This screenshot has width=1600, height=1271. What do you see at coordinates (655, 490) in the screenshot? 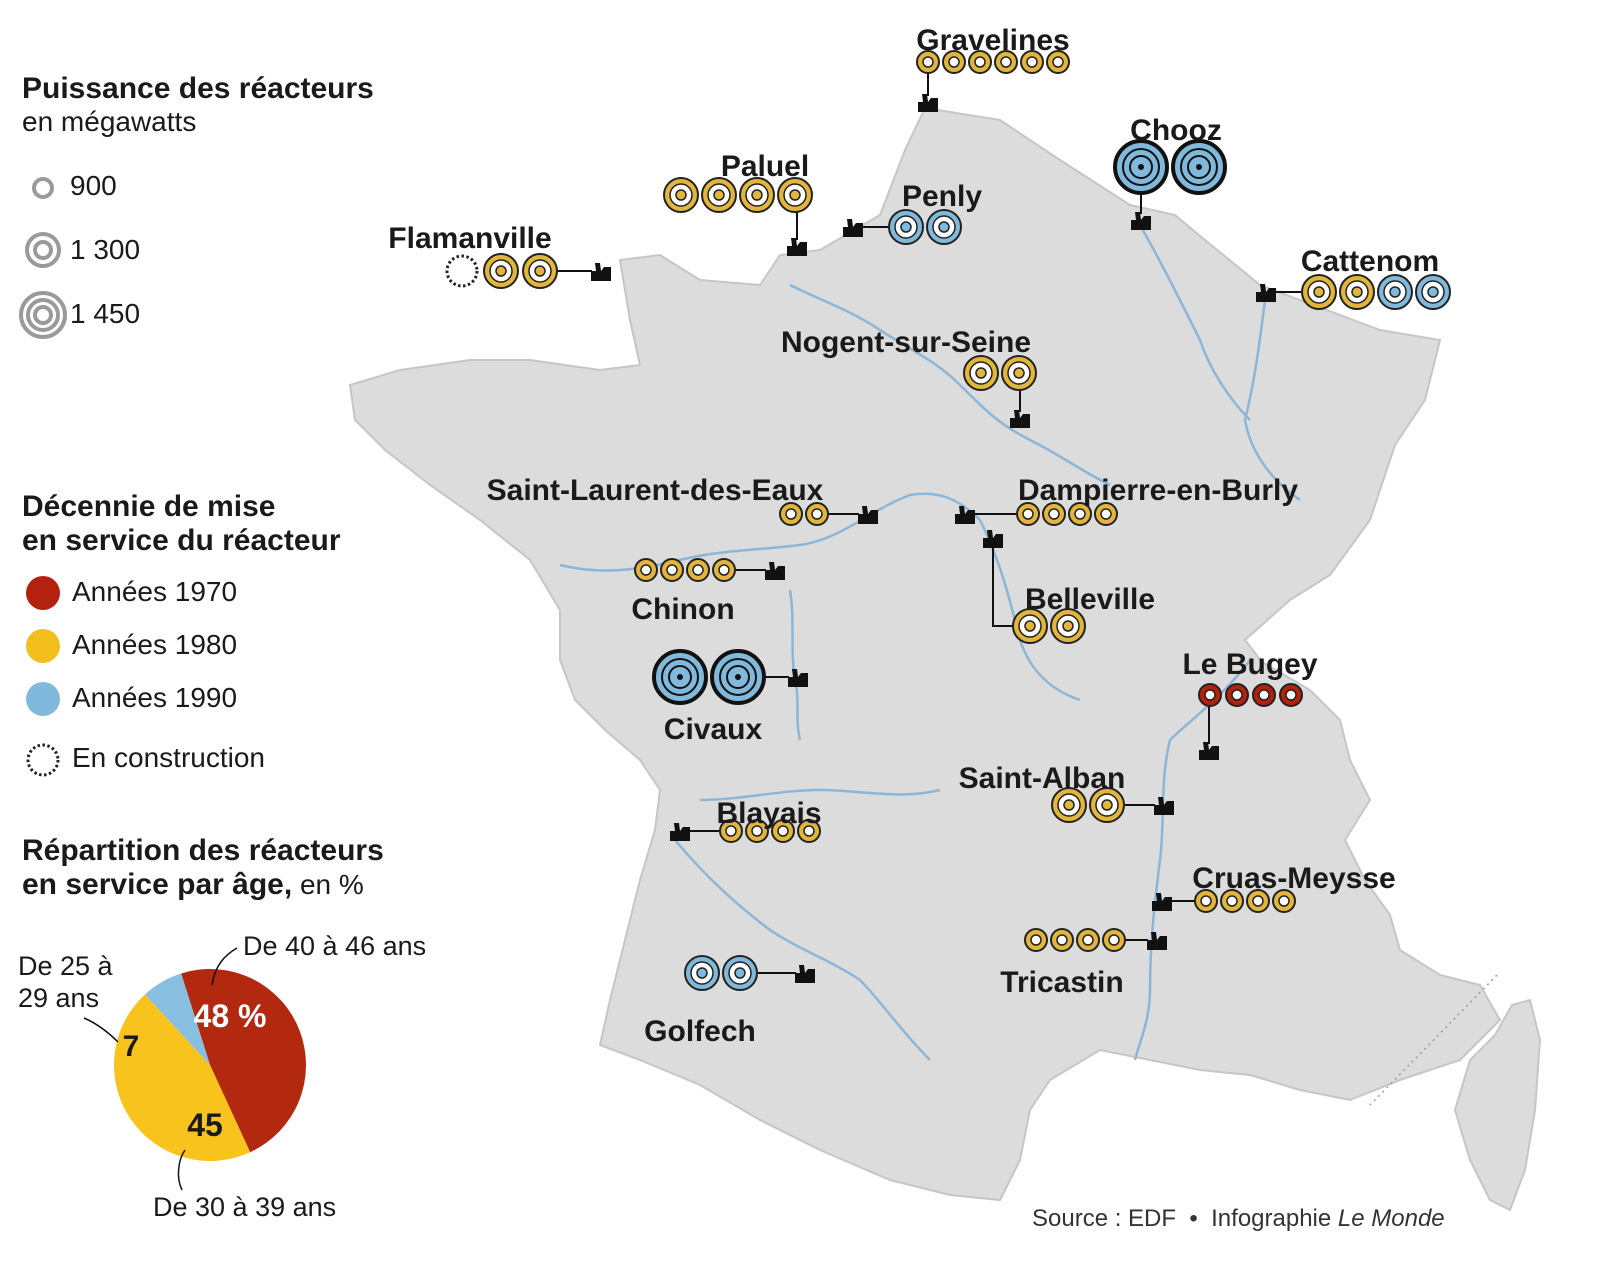
I see `site-label: Saint-Laurent-des-Eaux` at bounding box center [655, 490].